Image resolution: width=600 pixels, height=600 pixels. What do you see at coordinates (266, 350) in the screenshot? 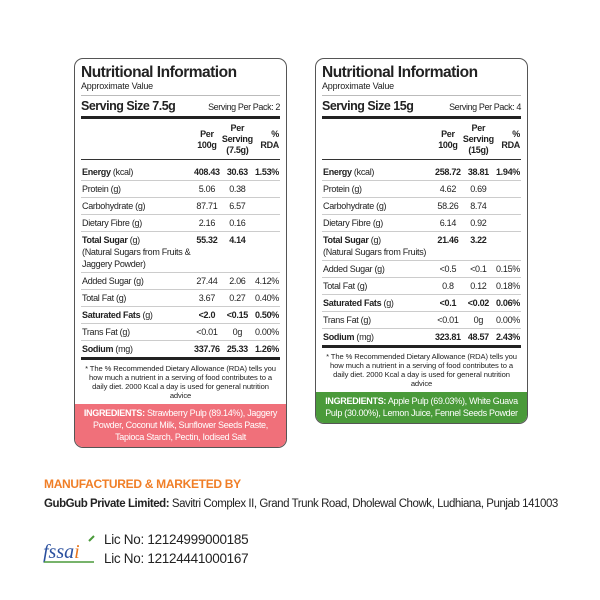
I see `rda-value: 1.26%` at bounding box center [266, 350].